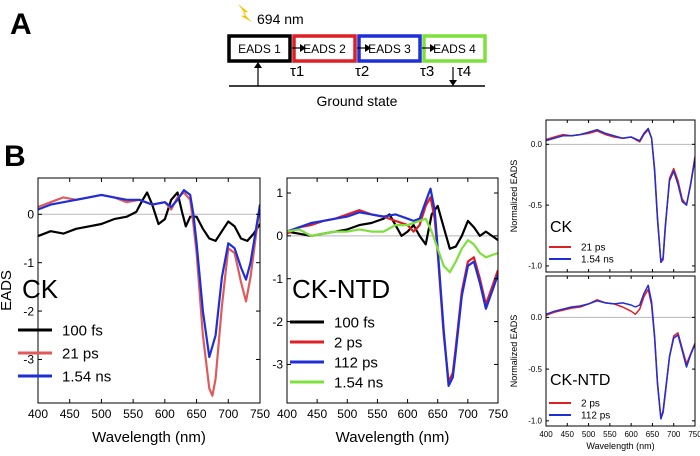 The height and width of the screenshot is (456, 700). Describe the element at coordinates (21, 24) in the screenshot. I see `panel-a-letter: A` at that location.